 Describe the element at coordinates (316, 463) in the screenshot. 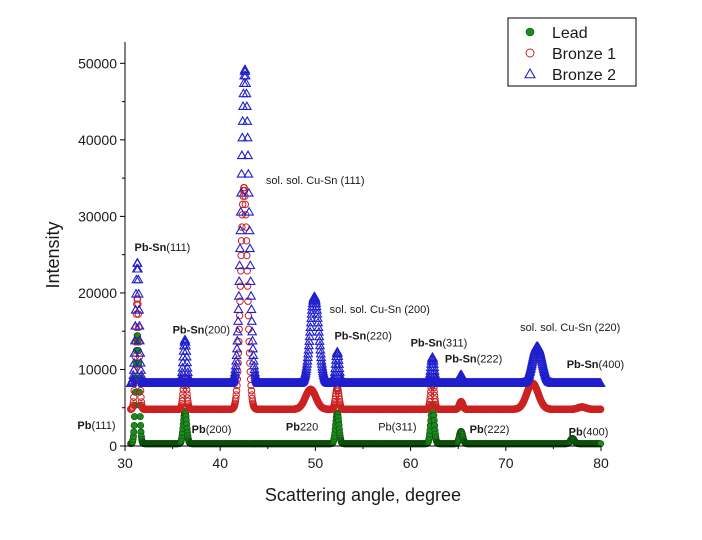

I see `x-tick-label: 50` at that location.